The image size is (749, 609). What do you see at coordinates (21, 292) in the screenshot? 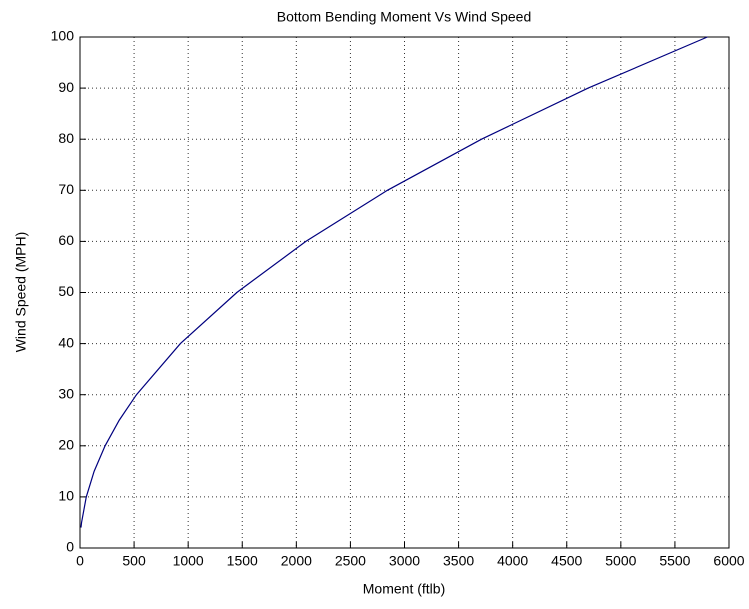
I see `y-axis-label: Wind Speed (MPH)` at bounding box center [21, 292].